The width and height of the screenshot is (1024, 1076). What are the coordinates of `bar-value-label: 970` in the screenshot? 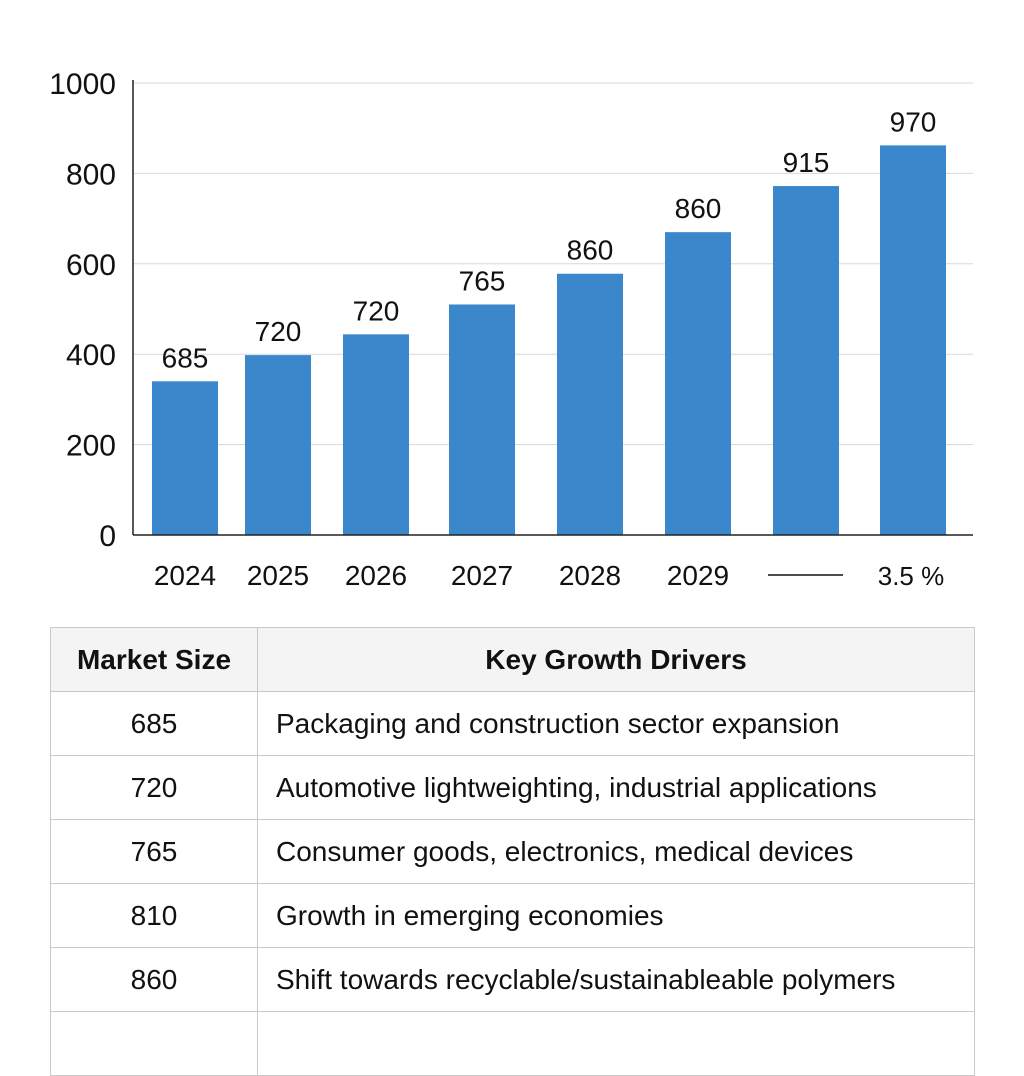 It's located at (913, 121).